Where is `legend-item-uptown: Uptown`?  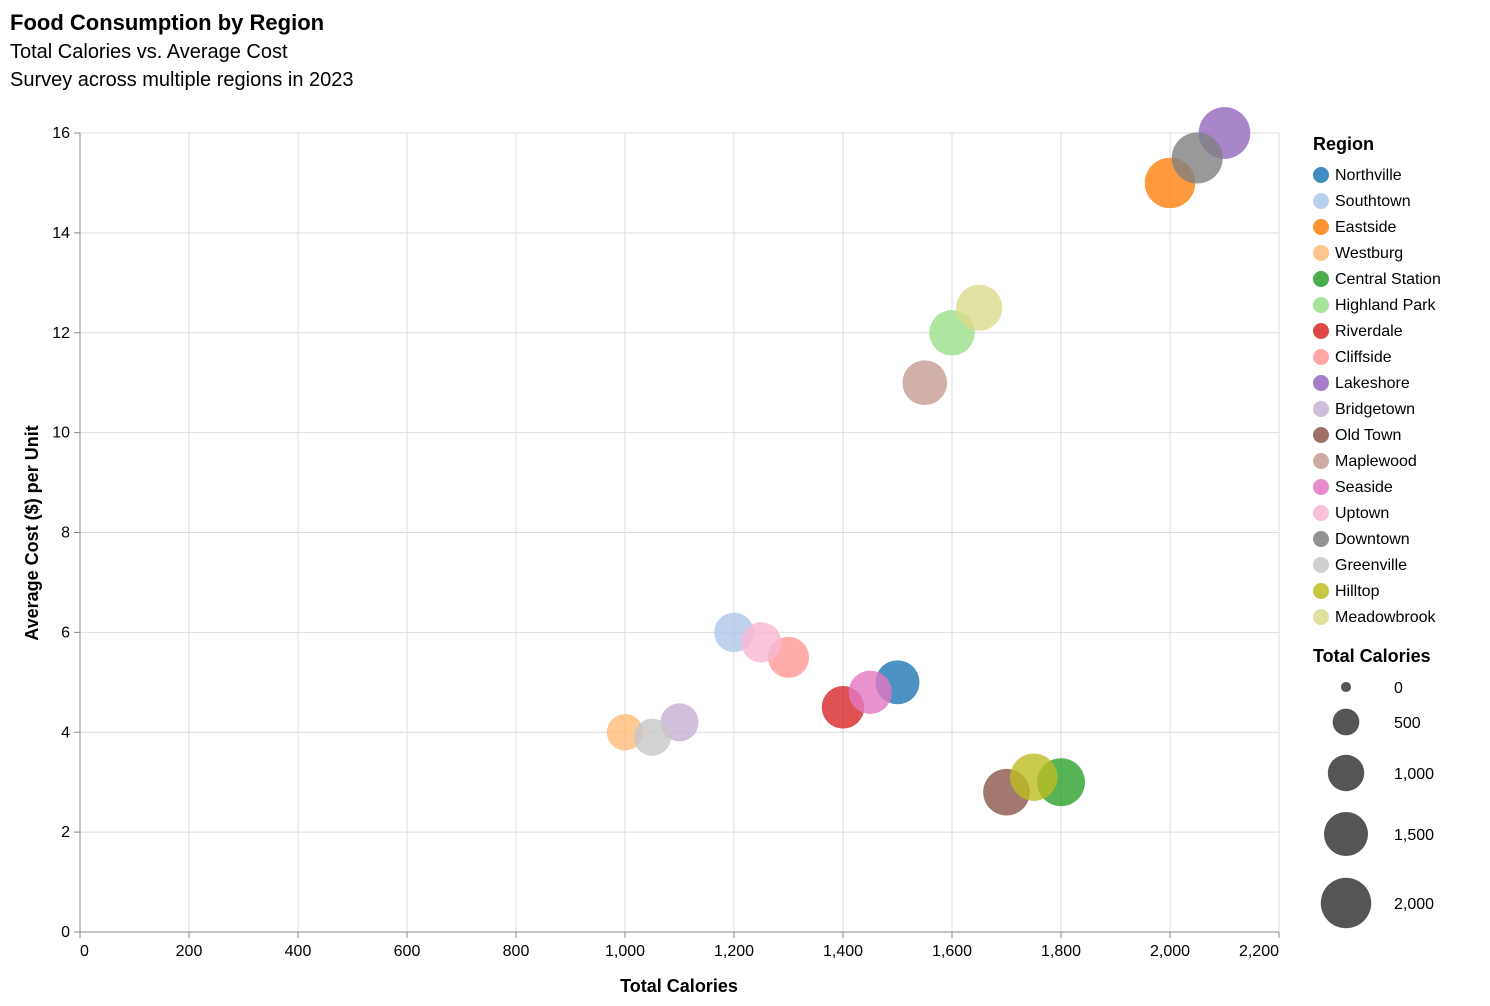 legend-item-uptown: Uptown is located at coordinates (1351, 513).